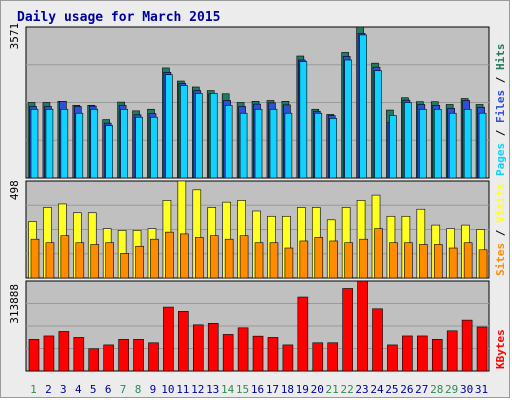 This screenshot has height=400, width=512. What do you see at coordinates (451, 389) in the screenshot?
I see `x-tick-label-day-29: 29` at bounding box center [451, 389].